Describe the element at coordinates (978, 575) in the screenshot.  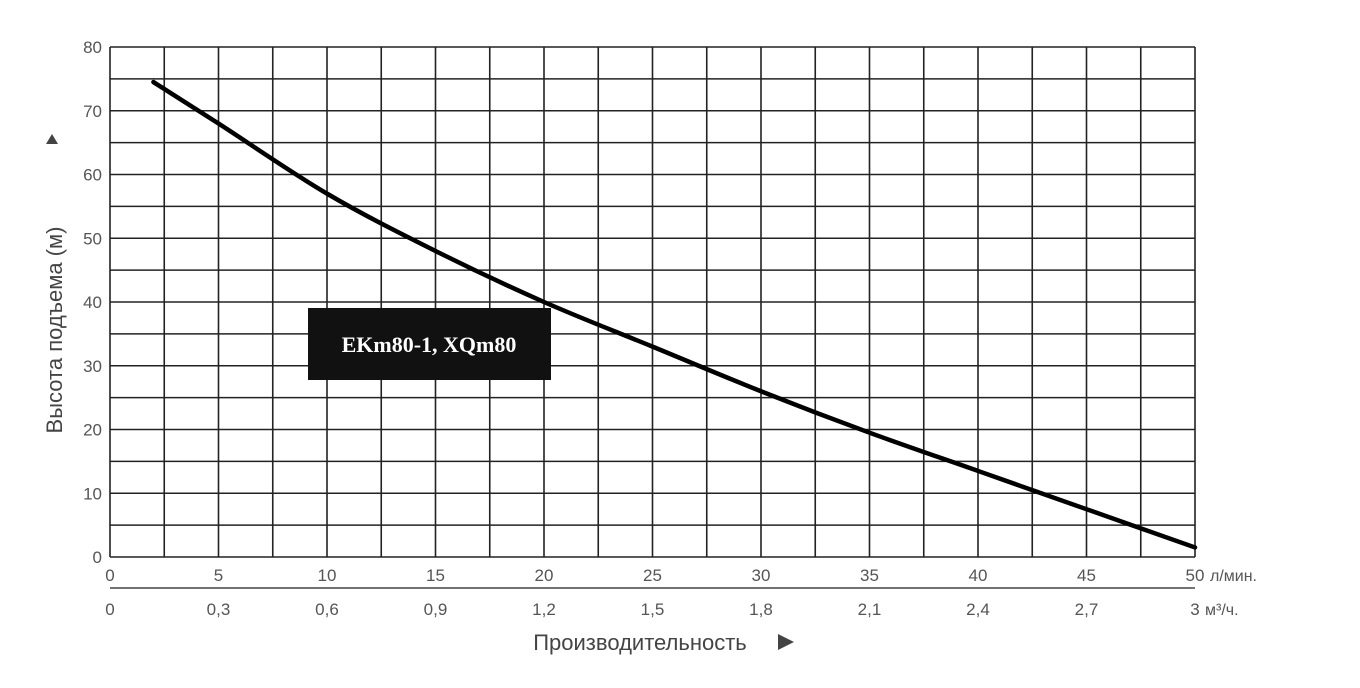
I see `x-tick-label-primary: 40` at that location.